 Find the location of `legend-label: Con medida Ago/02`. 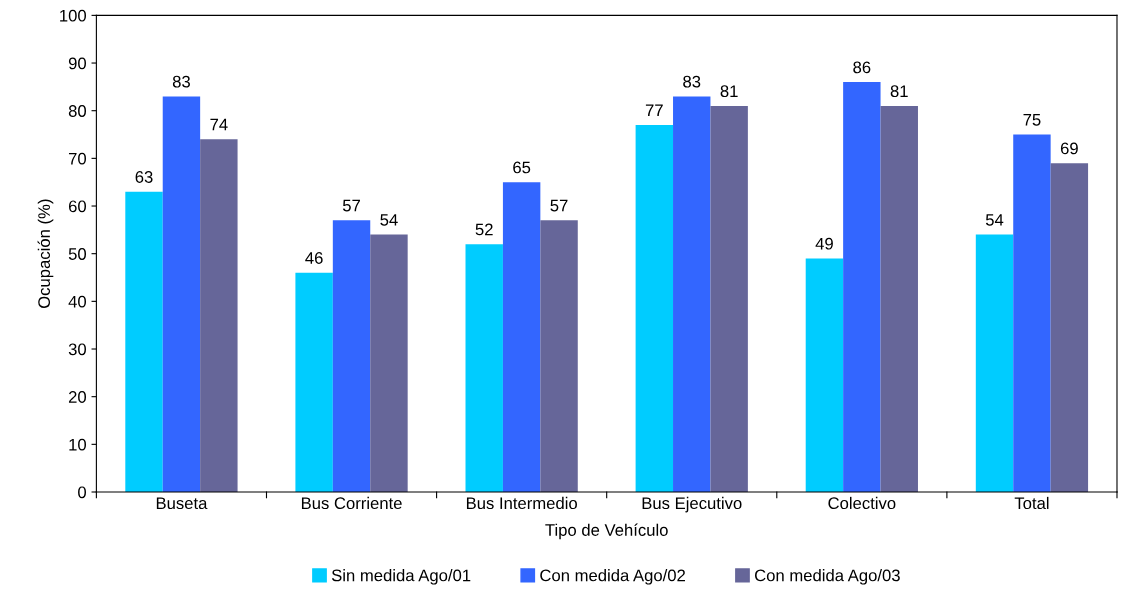

legend-label: Con medida Ago/02 is located at coordinates (612, 577).